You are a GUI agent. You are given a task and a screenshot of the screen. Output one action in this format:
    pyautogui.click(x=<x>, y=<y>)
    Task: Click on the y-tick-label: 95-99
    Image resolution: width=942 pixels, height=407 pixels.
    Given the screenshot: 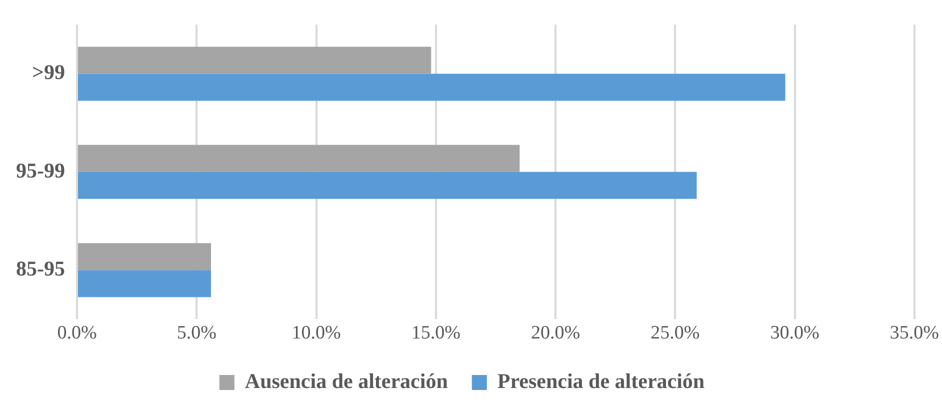 What is the action you would take?
    pyautogui.click(x=40, y=170)
    